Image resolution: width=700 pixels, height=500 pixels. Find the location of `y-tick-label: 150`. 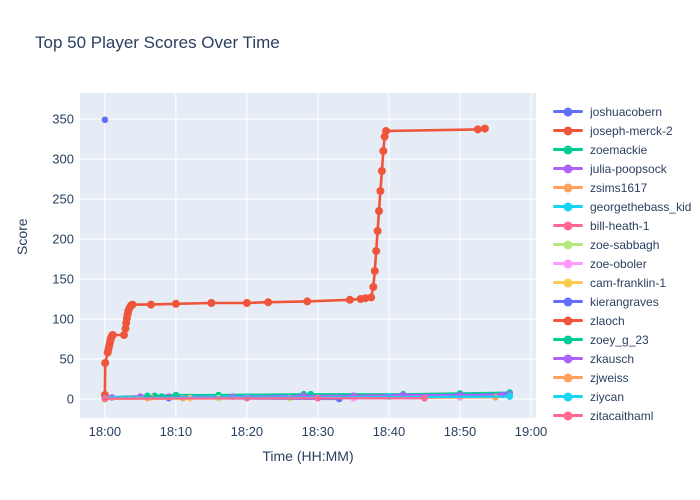

y-tick-label: 150 is located at coordinates (63, 279).